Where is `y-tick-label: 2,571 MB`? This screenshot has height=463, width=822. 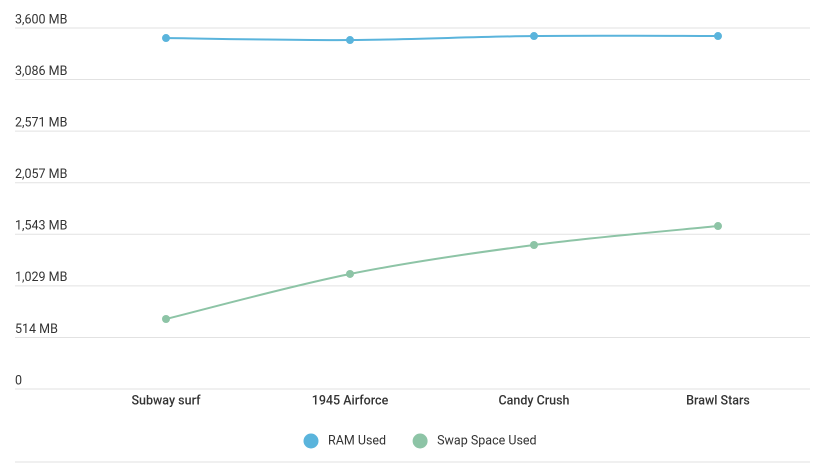 y-tick-label: 2,571 MB is located at coordinates (41, 122).